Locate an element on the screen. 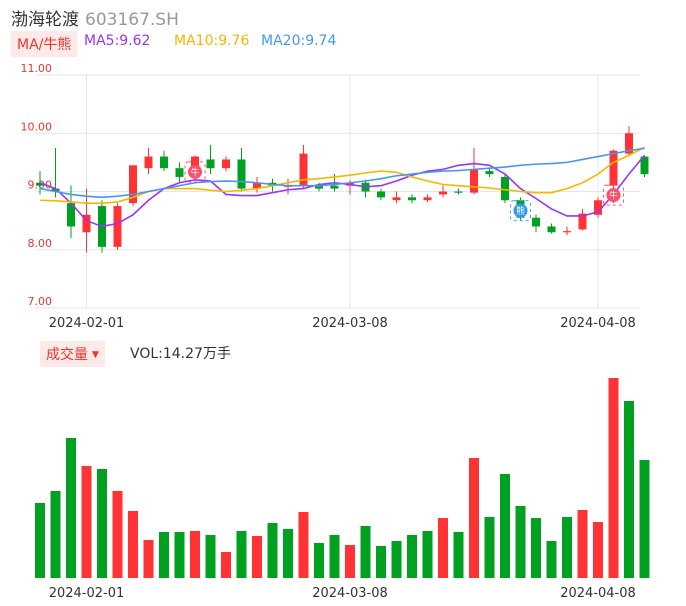 Image resolution: width=686 pixels, height=606 pixels. ma10-label: MA10:9.76 is located at coordinates (212, 41).